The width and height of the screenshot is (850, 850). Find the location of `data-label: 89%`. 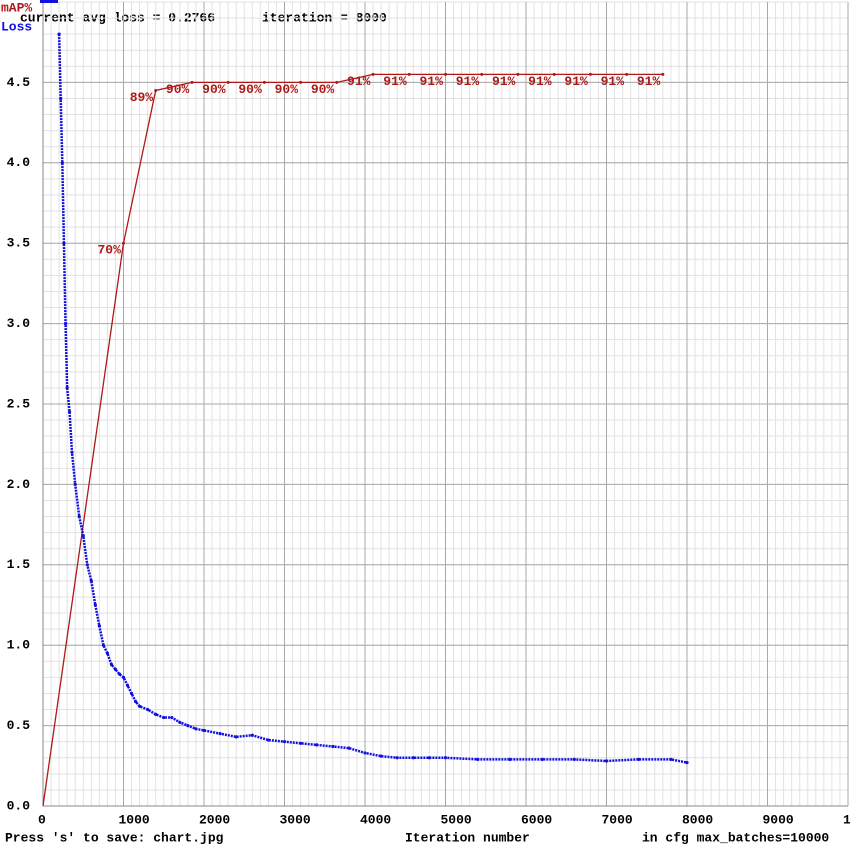

data-label: 89% is located at coordinates (142, 97).